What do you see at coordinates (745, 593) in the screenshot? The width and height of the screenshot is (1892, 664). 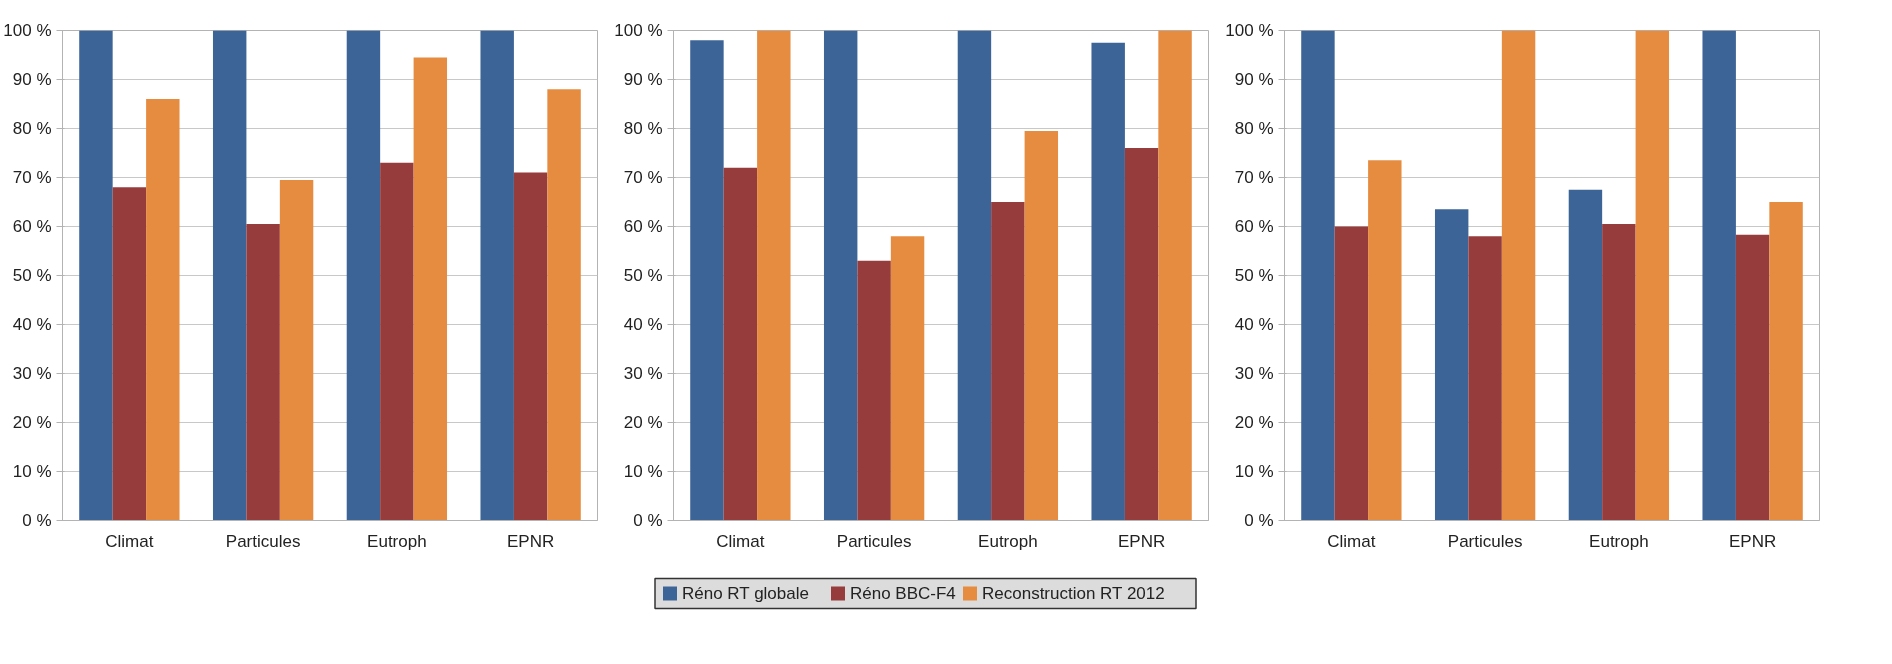 I see `legend-label: Réno RT globale` at bounding box center [745, 593].